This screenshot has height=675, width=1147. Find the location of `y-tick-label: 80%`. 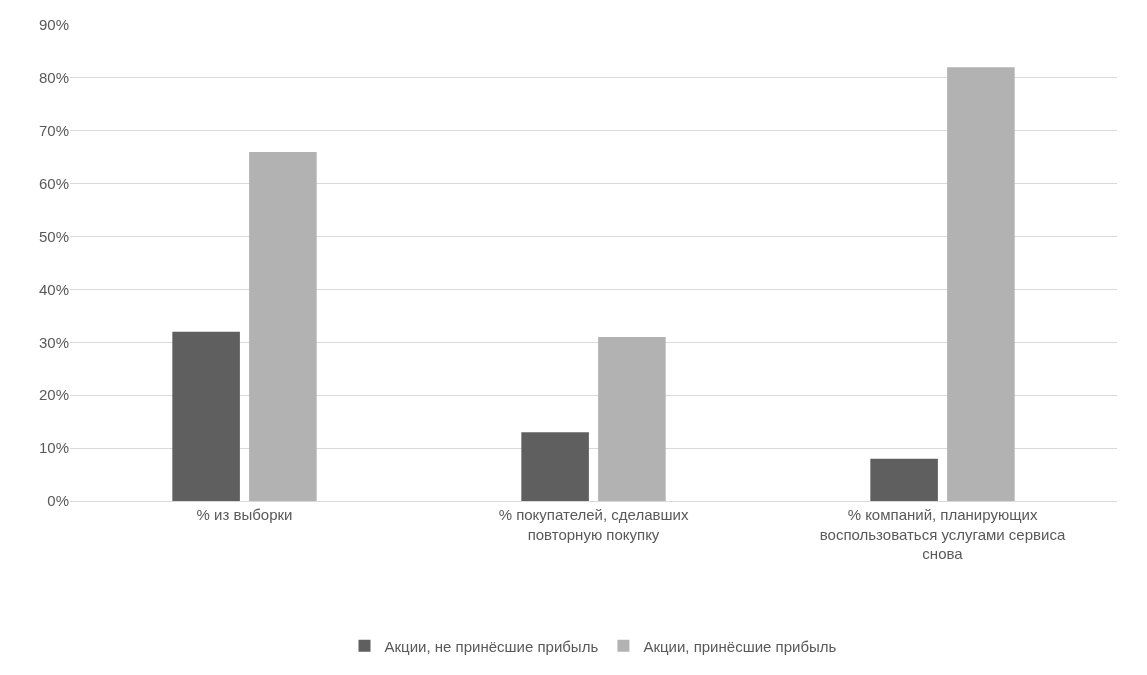

y-tick-label: 80% is located at coordinates (53, 78).